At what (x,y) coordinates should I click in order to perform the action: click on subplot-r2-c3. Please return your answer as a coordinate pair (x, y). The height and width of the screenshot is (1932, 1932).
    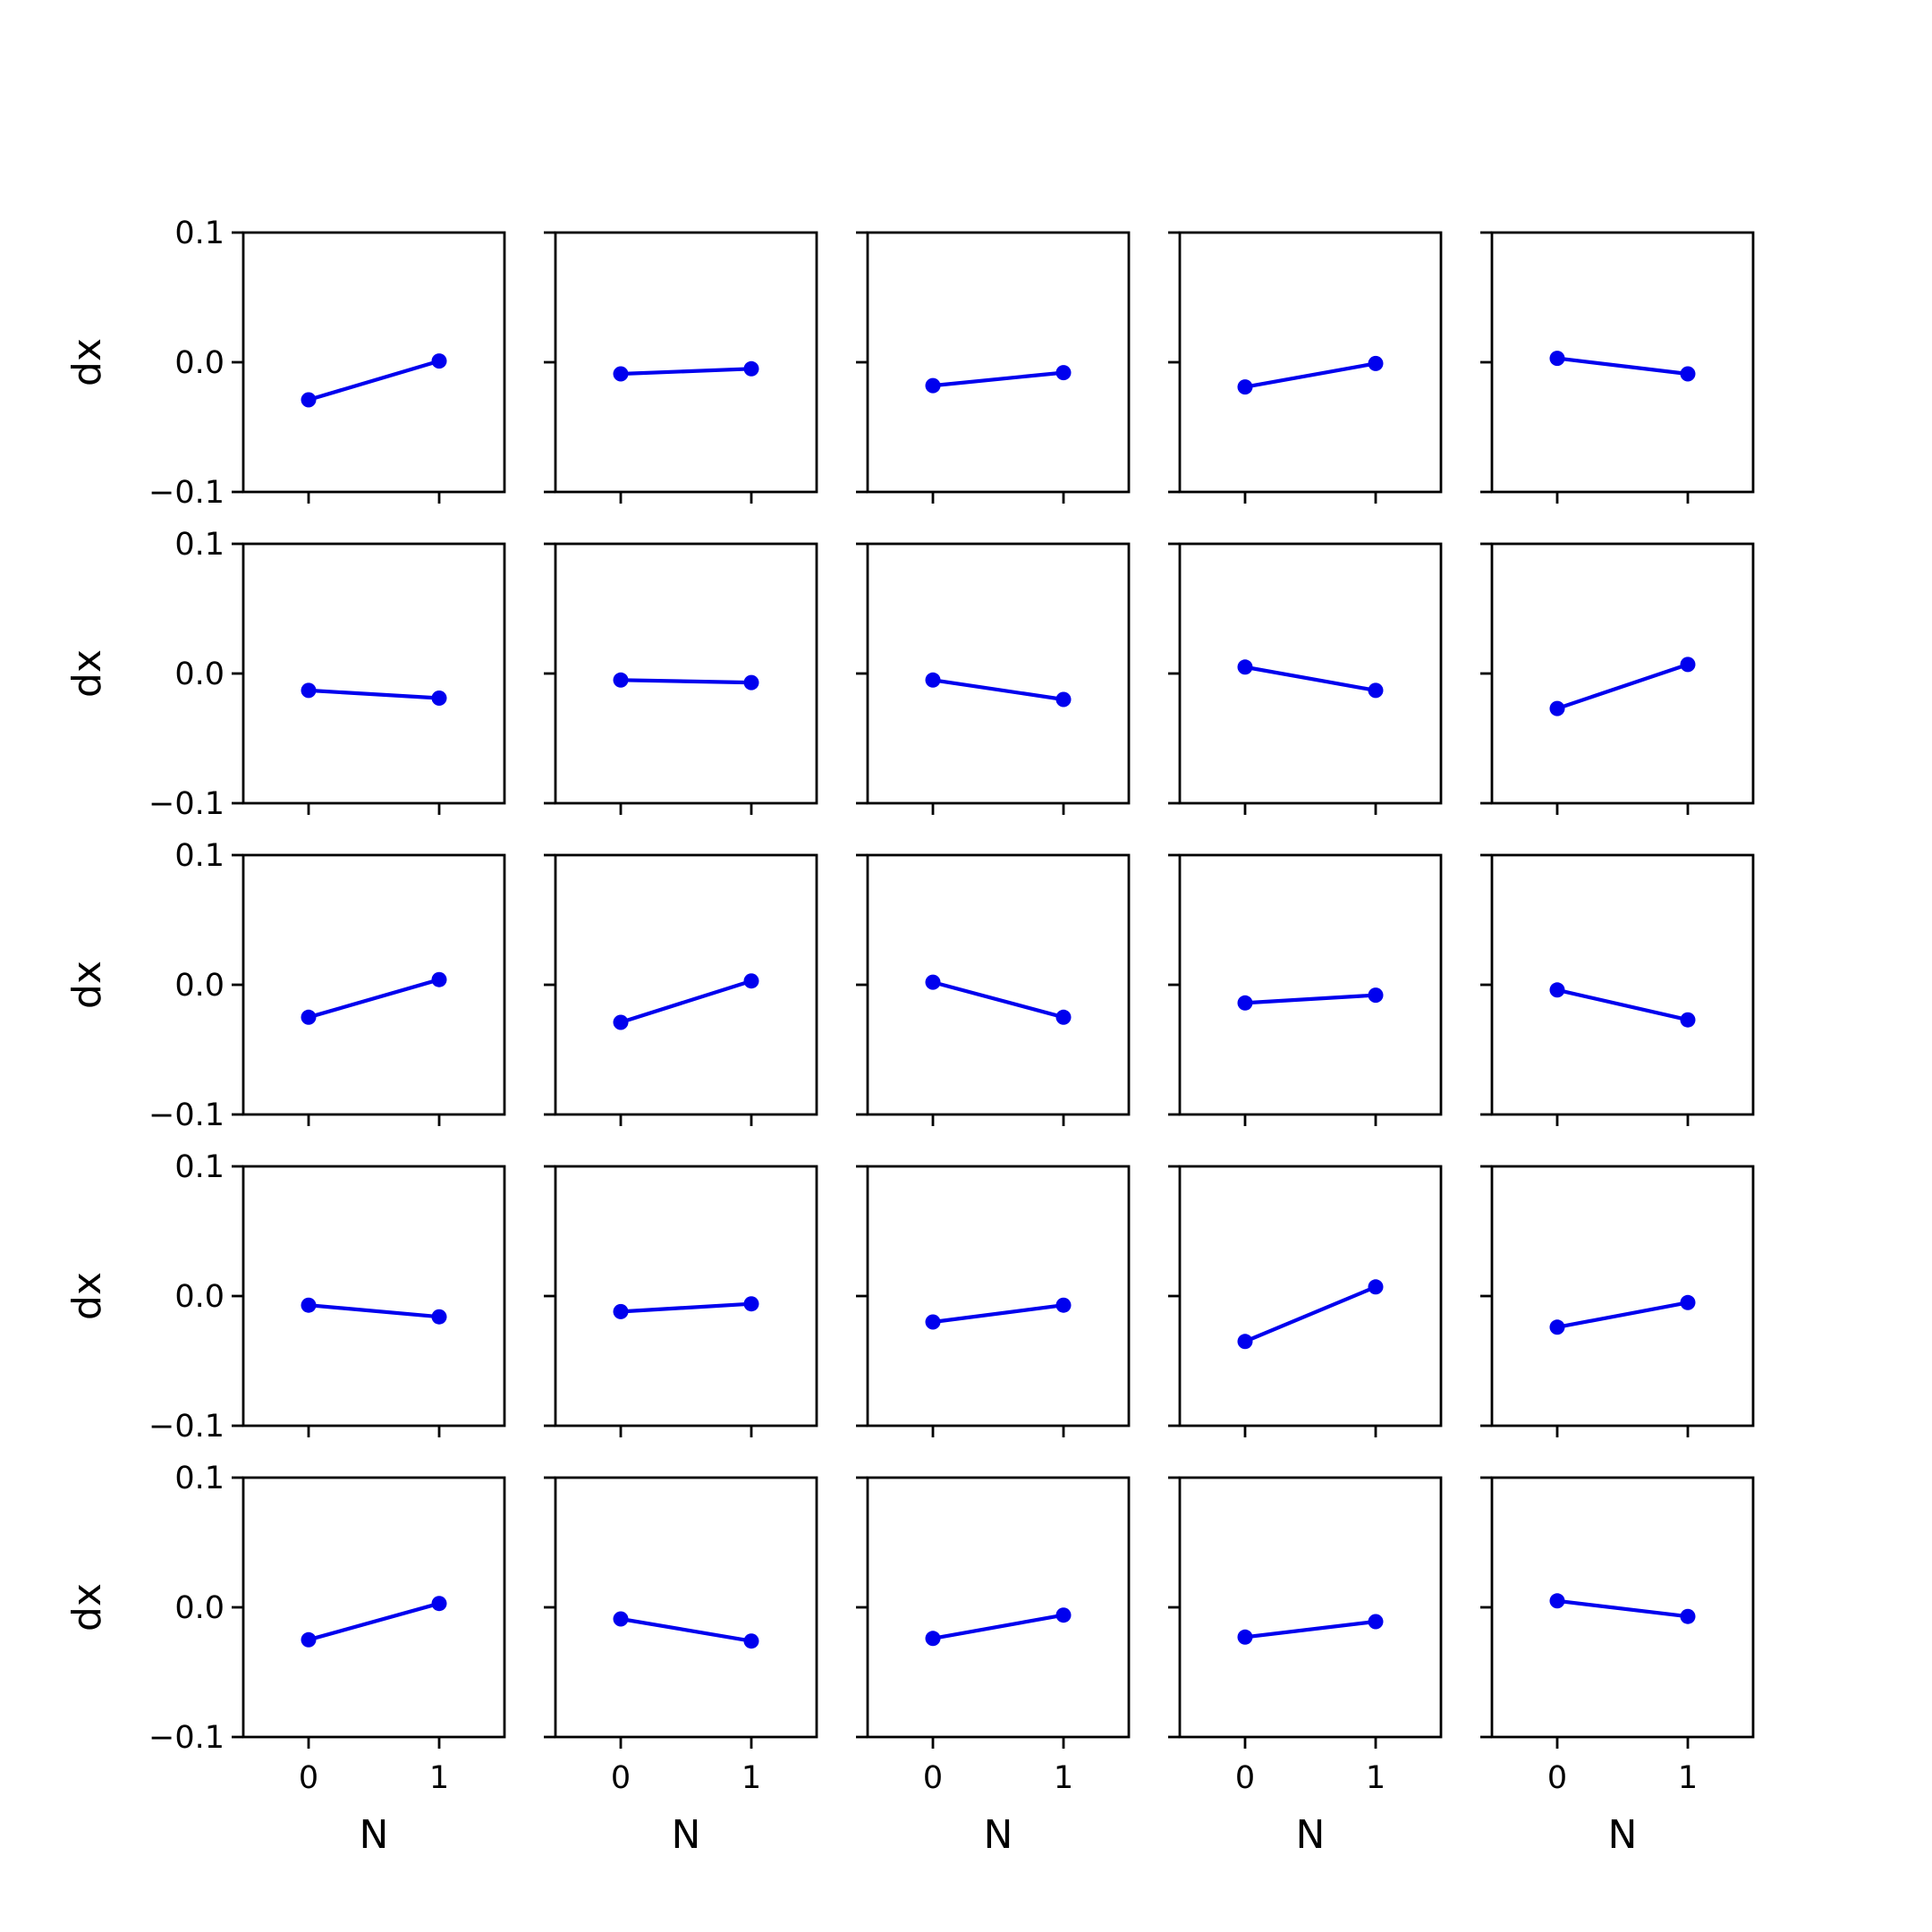
    Looking at the image, I should click on (992, 679).